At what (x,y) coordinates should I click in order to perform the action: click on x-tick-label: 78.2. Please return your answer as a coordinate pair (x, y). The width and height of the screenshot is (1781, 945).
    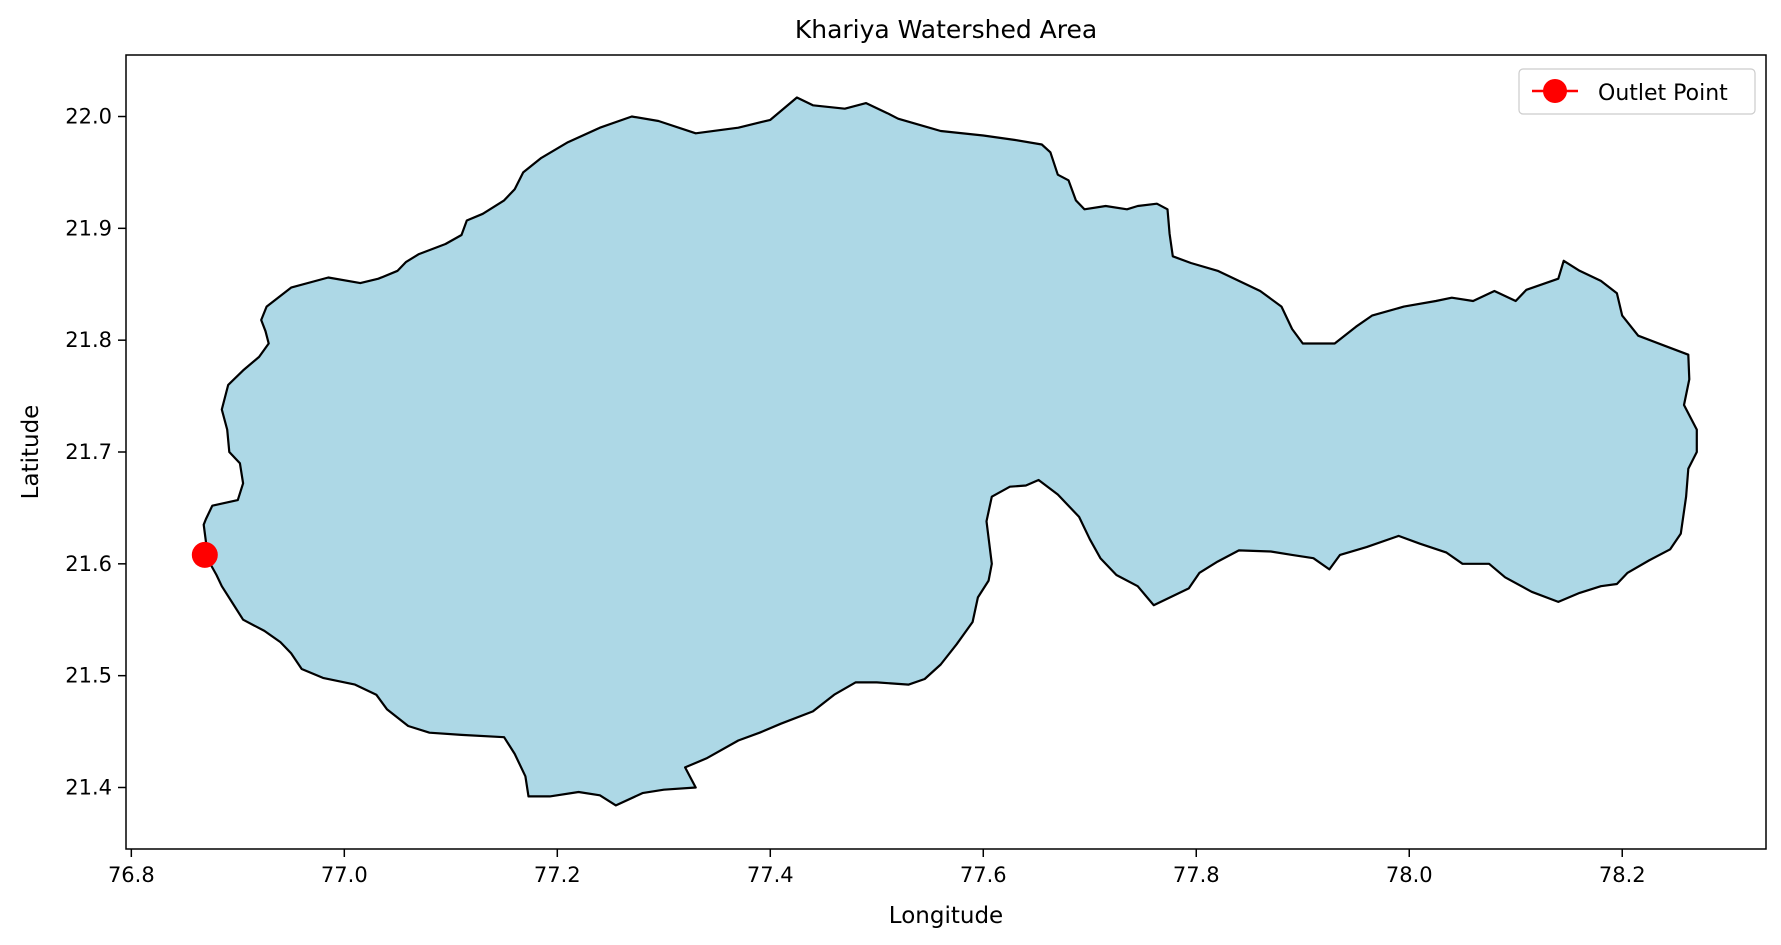
    Looking at the image, I should click on (1622, 875).